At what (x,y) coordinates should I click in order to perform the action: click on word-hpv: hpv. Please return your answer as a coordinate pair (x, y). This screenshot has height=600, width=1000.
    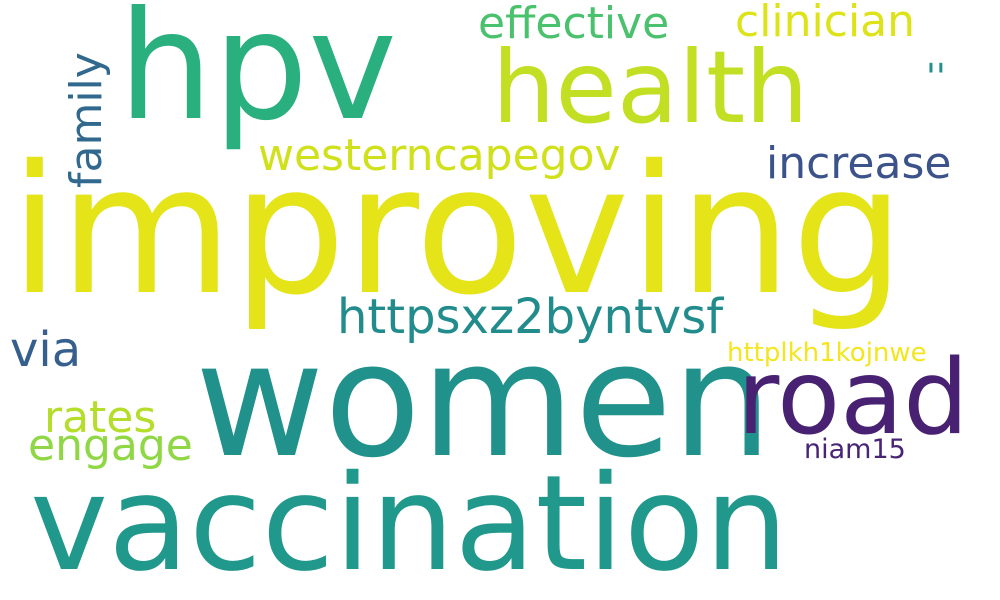
    Looking at the image, I should click on (258, 77).